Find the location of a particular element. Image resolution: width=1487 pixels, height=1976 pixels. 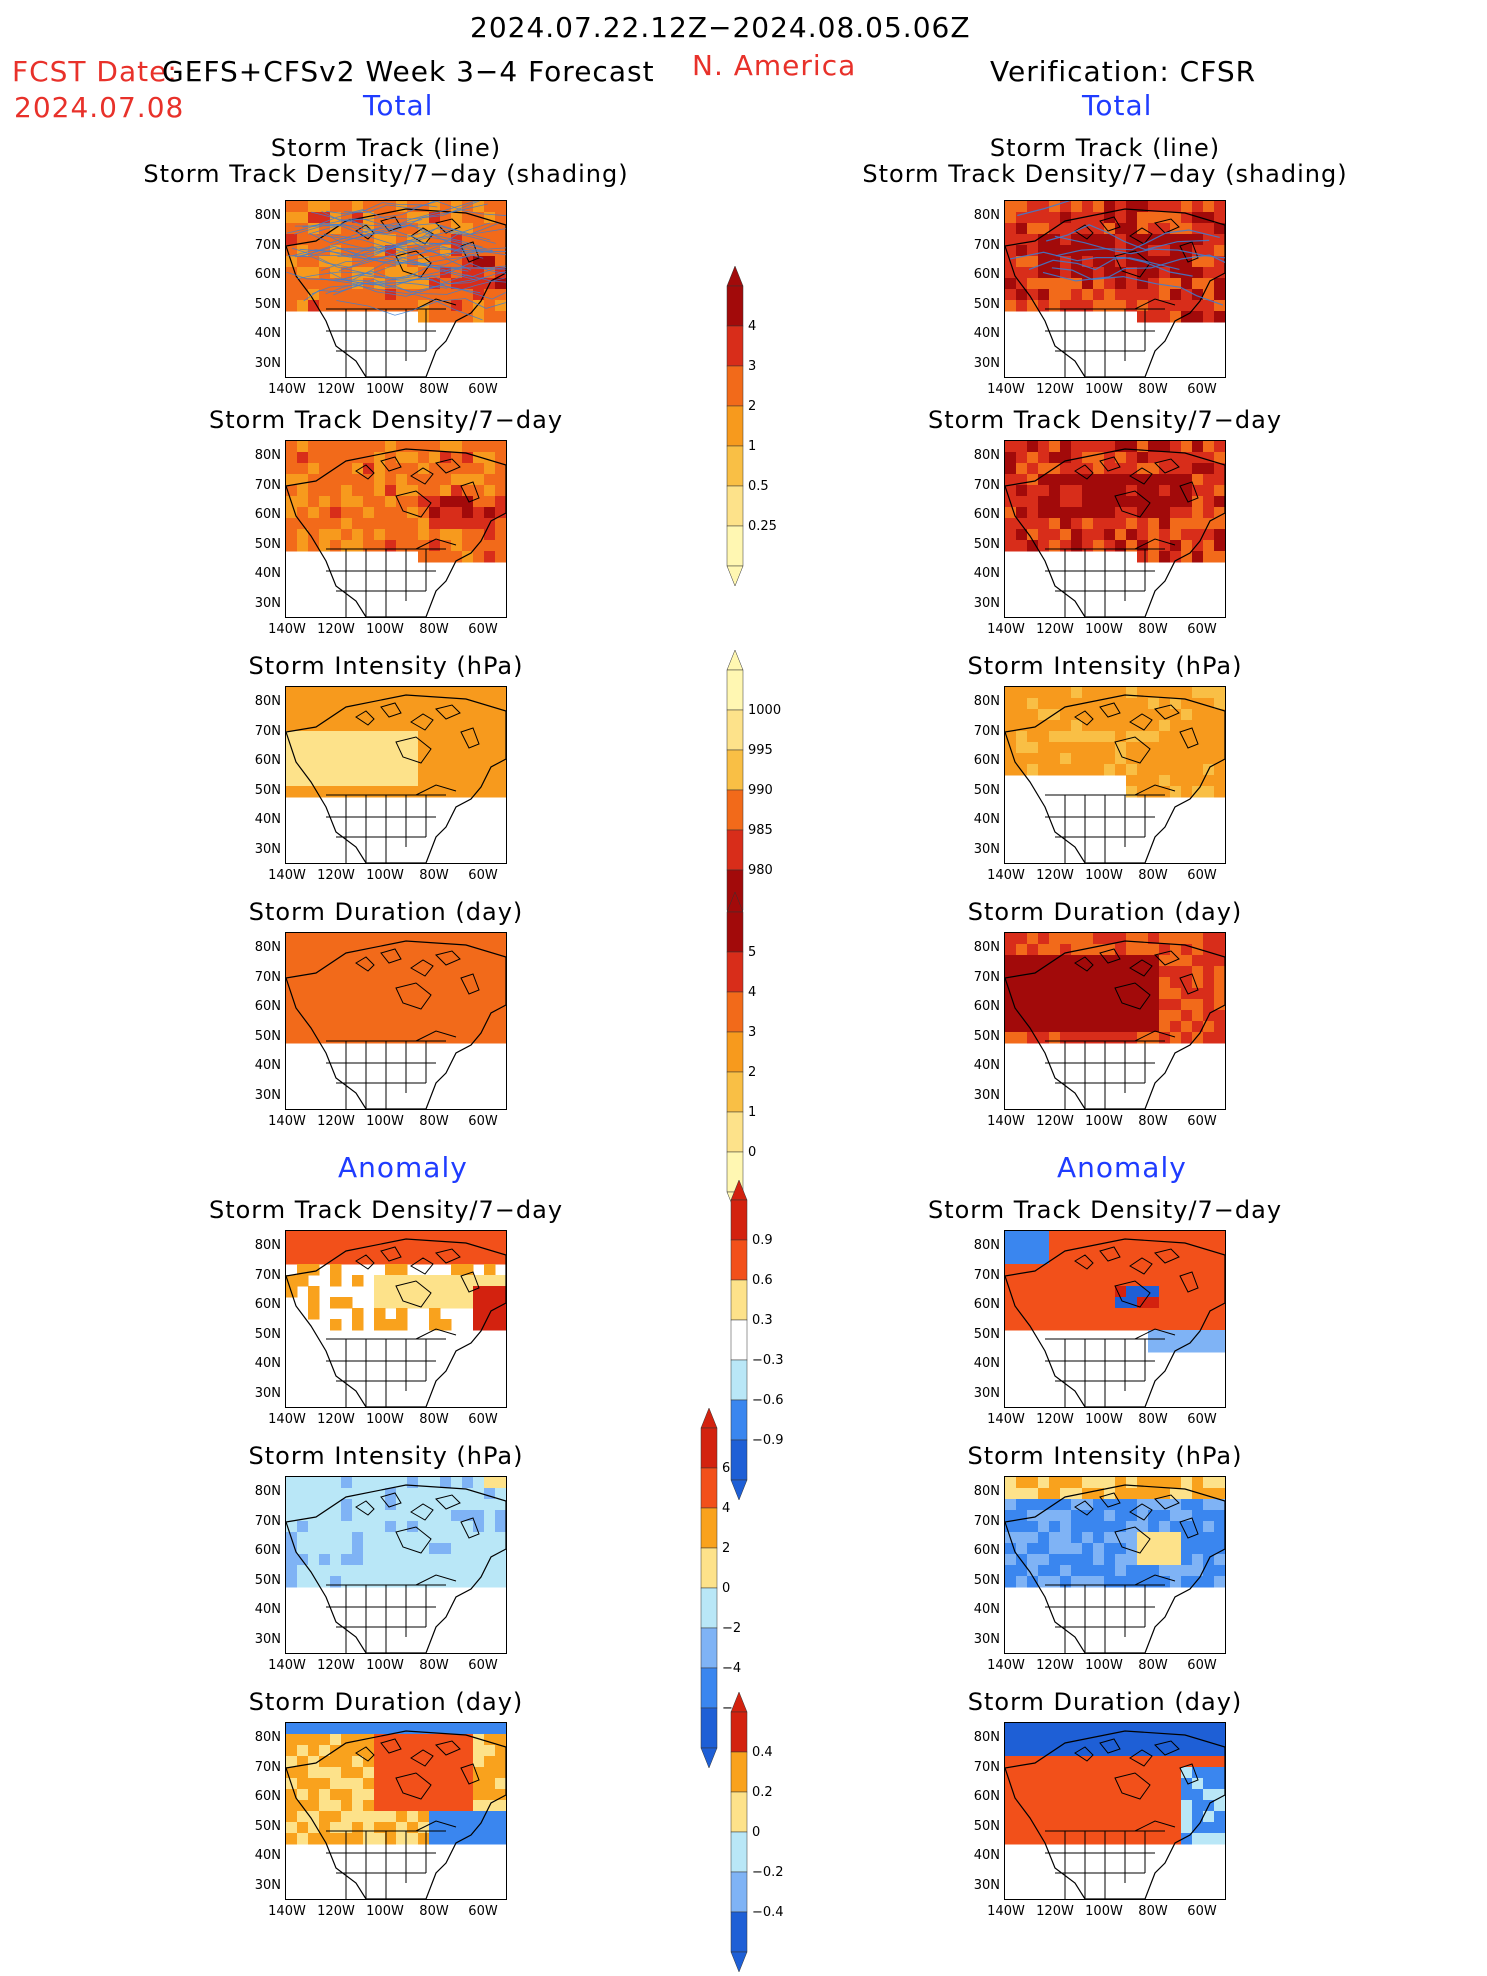

lon-tick-label: 80W is located at coordinates (434, 389).